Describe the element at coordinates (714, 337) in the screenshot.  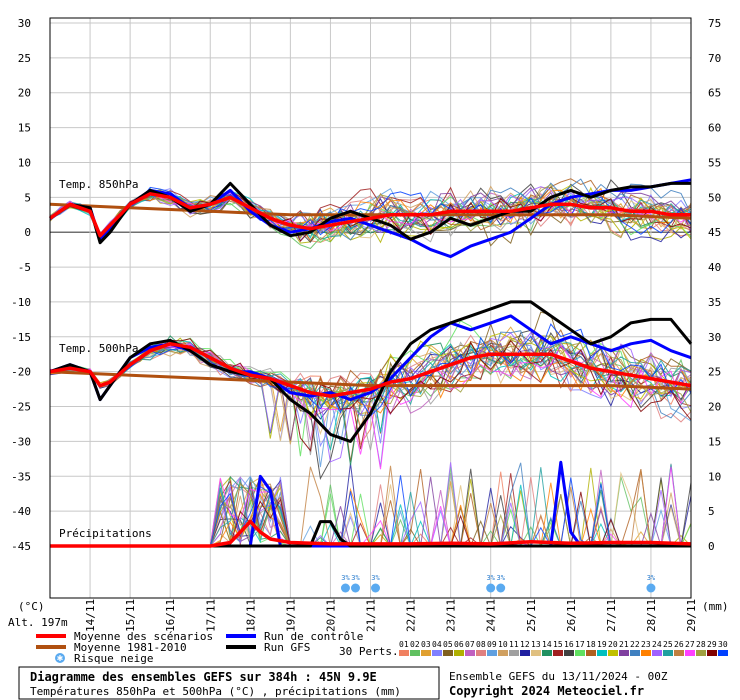
I see `y-tick-right: 30` at that location.